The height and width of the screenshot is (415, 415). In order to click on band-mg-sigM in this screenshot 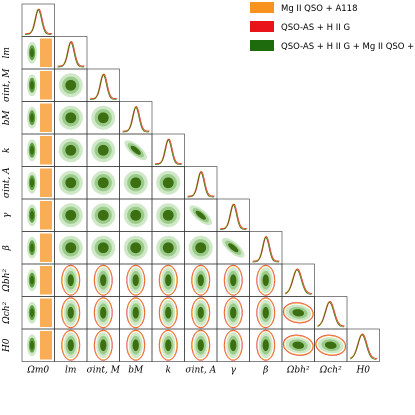, I will do `click(46, 85)`.